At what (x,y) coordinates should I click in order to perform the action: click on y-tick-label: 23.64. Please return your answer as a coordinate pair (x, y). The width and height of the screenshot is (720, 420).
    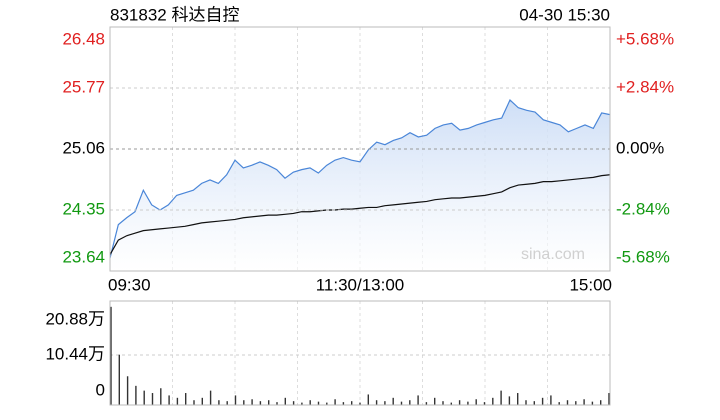
    Looking at the image, I should click on (83, 256).